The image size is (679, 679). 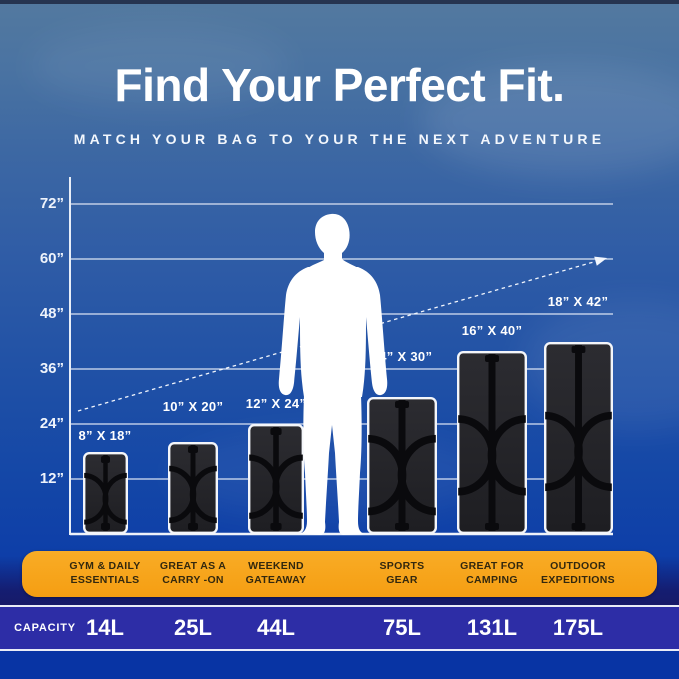 What do you see at coordinates (276, 573) in the screenshot?
I see `category-label: WEEKEND GATEAWAY` at bounding box center [276, 573].